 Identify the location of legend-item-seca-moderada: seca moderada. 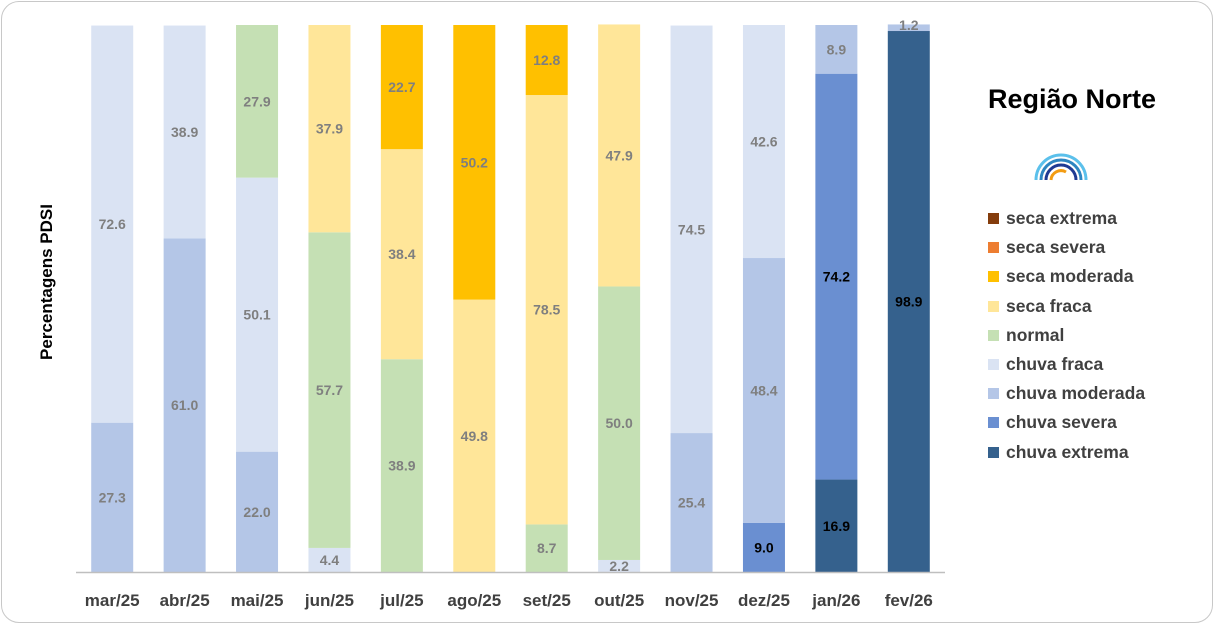
(1066, 276).